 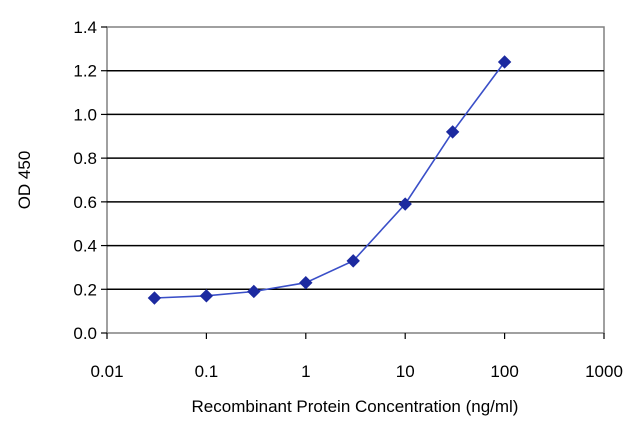 What do you see at coordinates (85, 27) in the screenshot?
I see `y-tick-label: 1.4` at bounding box center [85, 27].